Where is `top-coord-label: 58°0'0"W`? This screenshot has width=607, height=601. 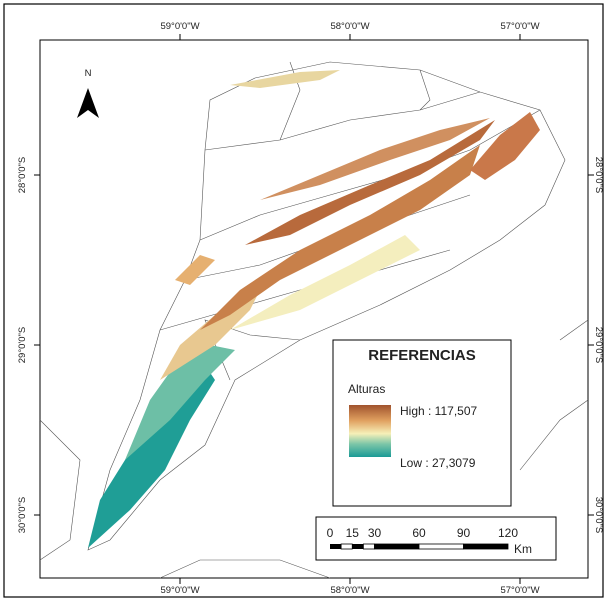
top-coord-label: 58°0'0"W is located at coordinates (349, 26).